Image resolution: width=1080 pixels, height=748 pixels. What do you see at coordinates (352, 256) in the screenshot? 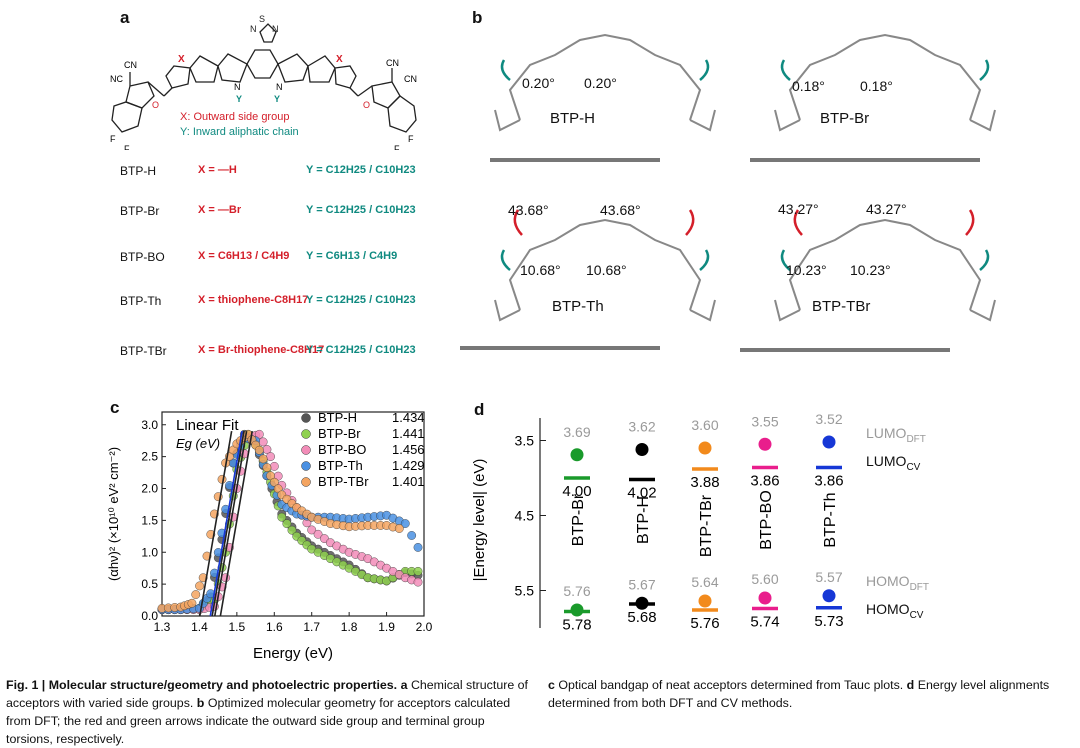
I see `row-y: Y = C6H13 / C4H9` at bounding box center [352, 256].